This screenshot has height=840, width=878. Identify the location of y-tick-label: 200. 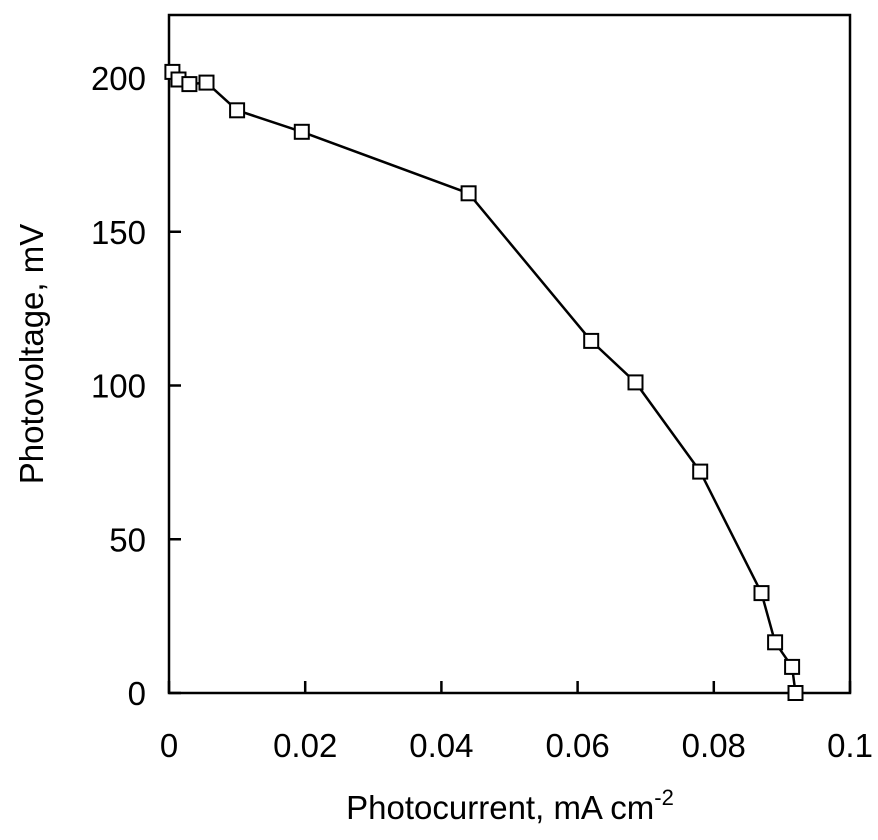
(118, 78).